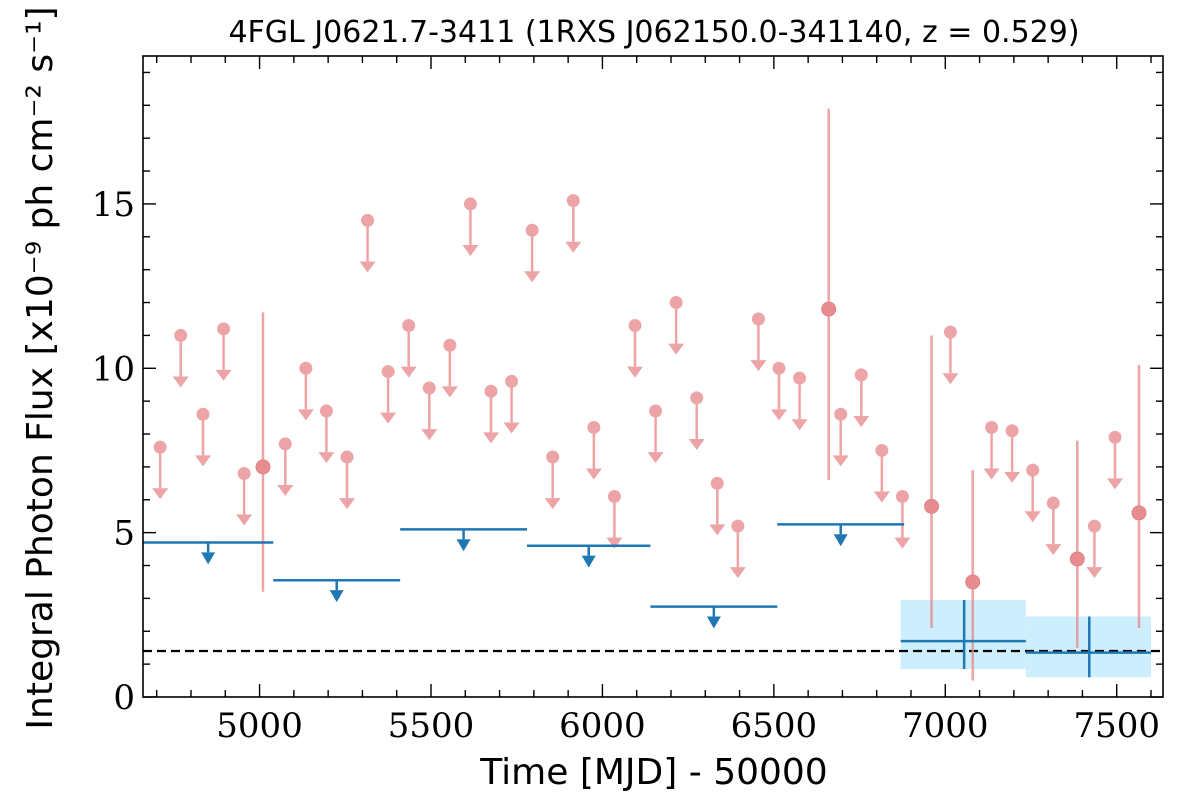 The image size is (1200, 800). What do you see at coordinates (945, 726) in the screenshot?
I see `x-tick-label: 7000` at bounding box center [945, 726].